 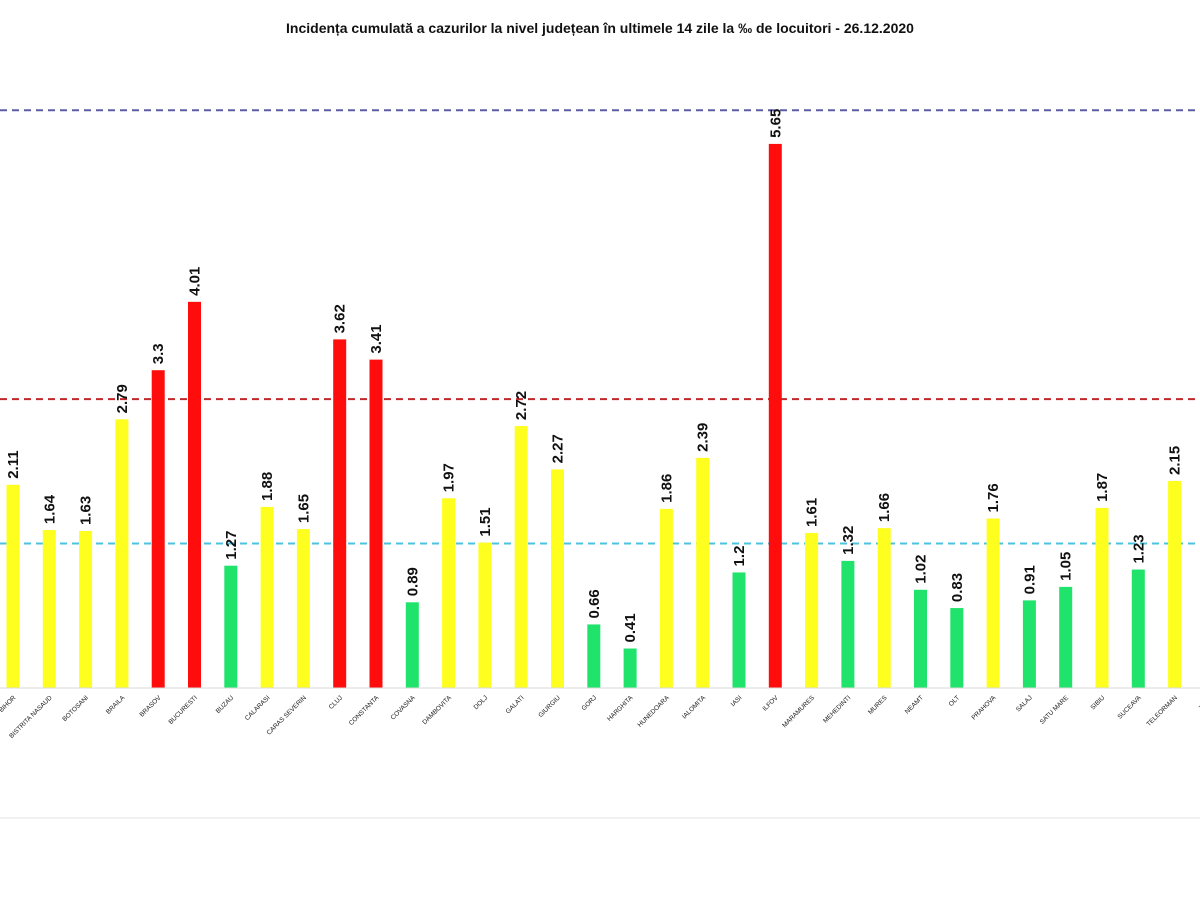 What do you see at coordinates (86, 609) in the screenshot?
I see `bar-botosani` at bounding box center [86, 609].